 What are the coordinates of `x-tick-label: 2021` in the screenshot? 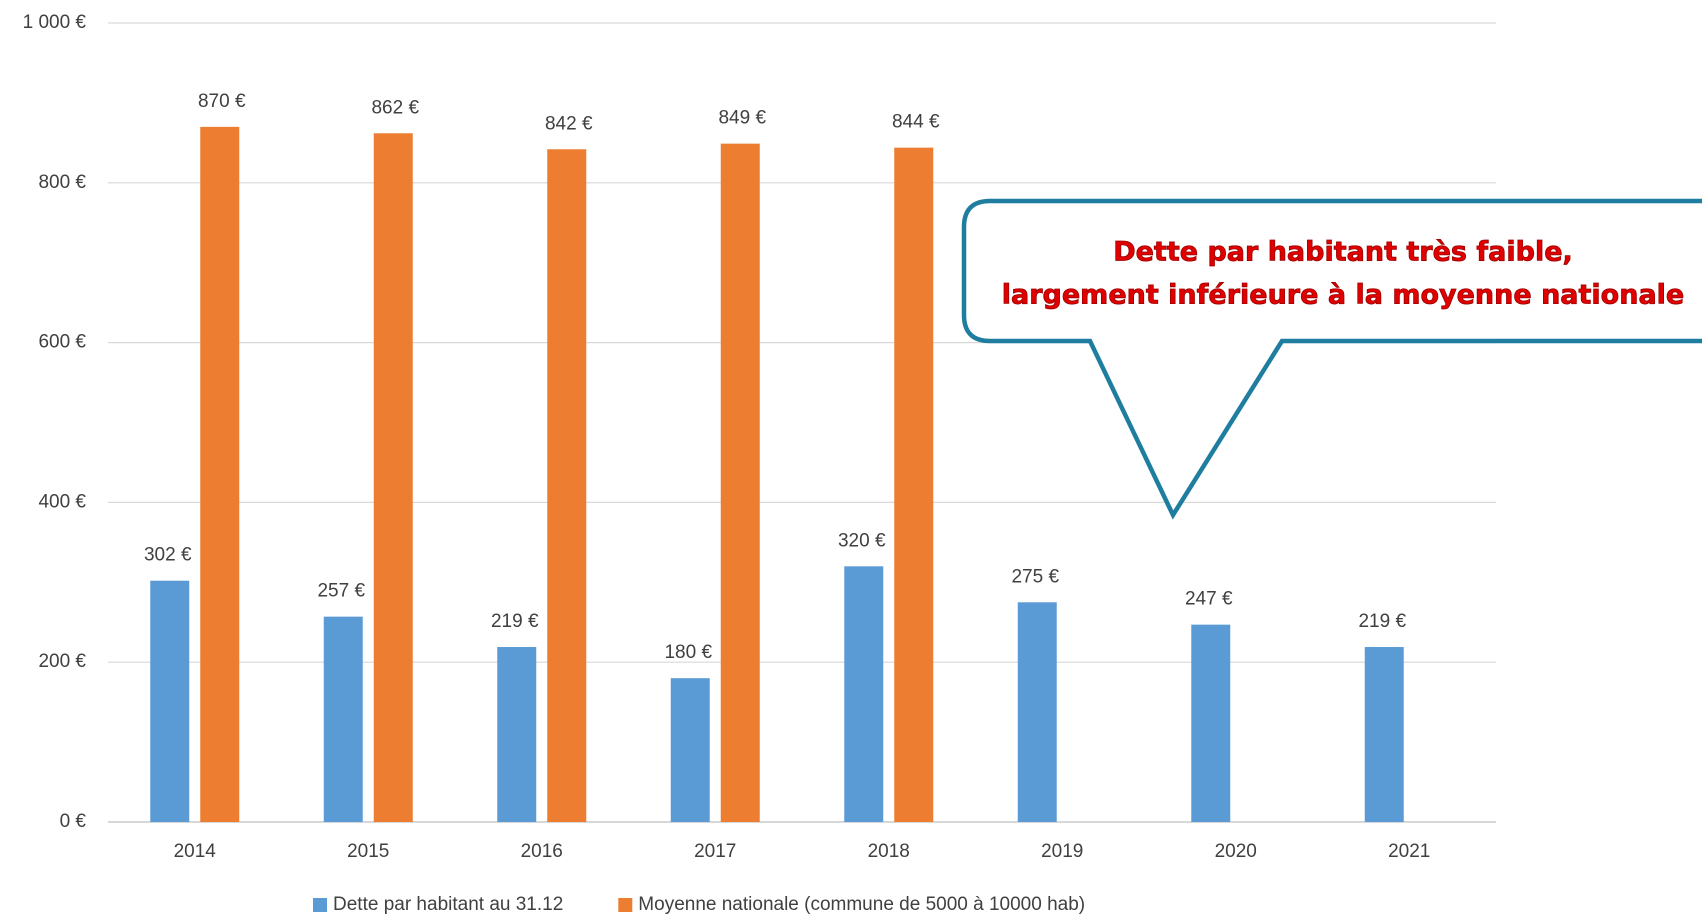 It's located at (1409, 851).